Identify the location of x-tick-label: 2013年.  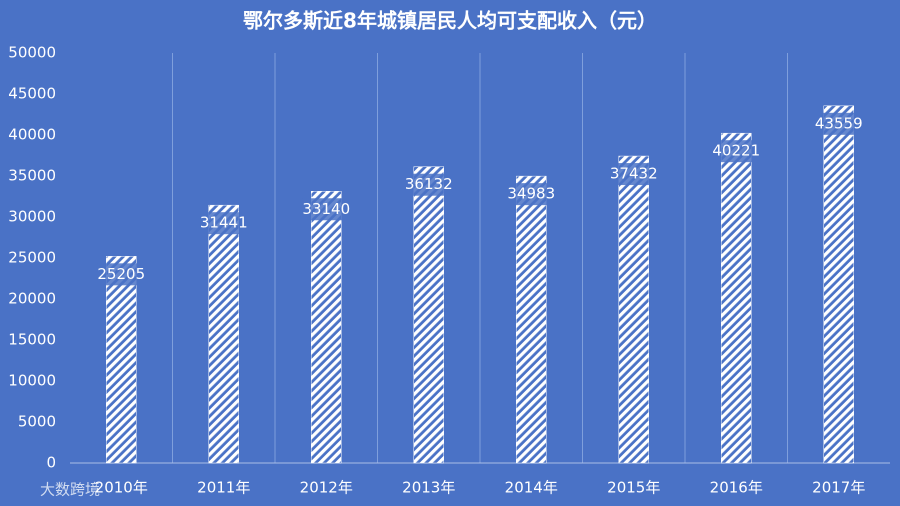
(428, 488).